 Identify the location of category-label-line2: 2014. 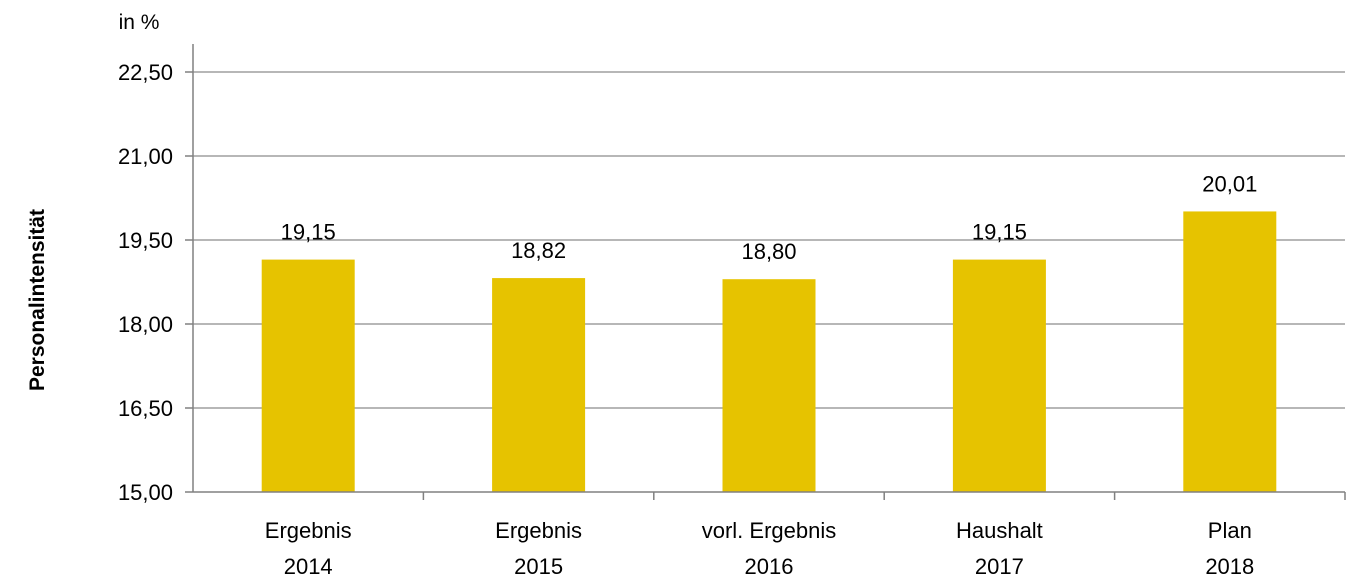
(308, 566).